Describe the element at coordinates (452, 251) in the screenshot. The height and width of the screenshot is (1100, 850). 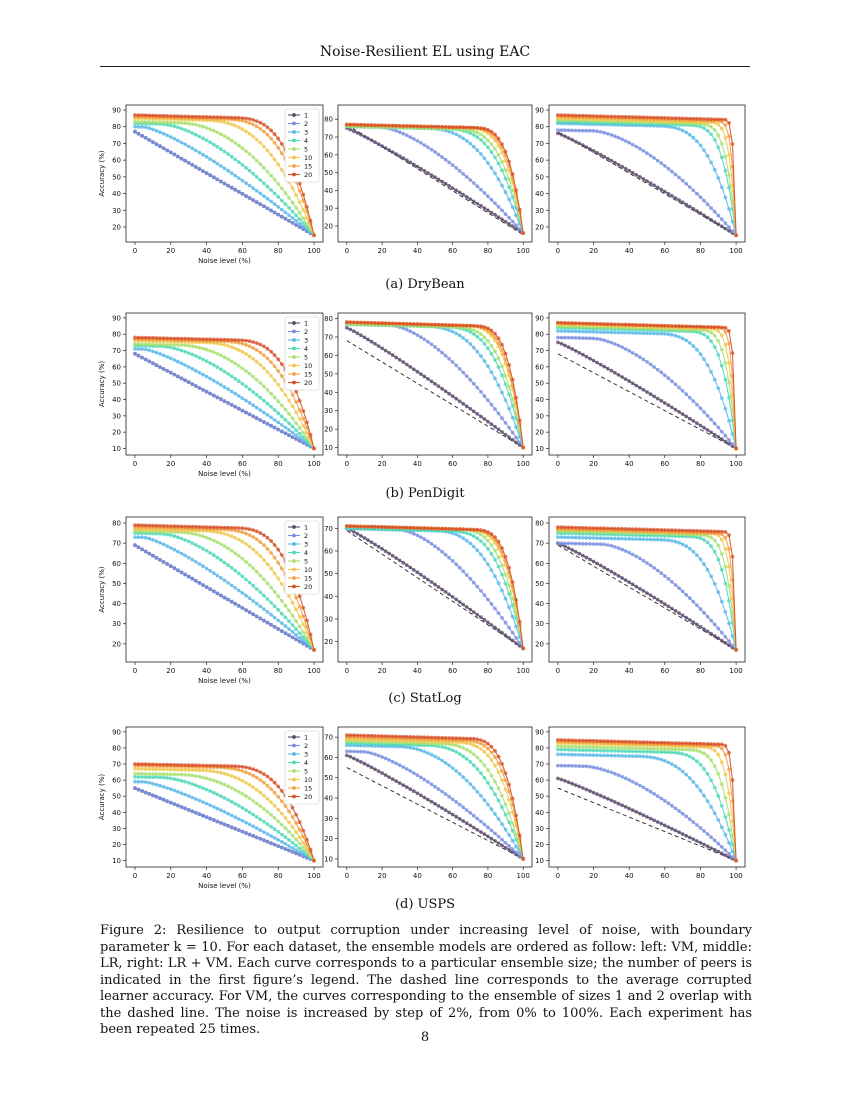
I see `x-tick-label: 60` at that location.